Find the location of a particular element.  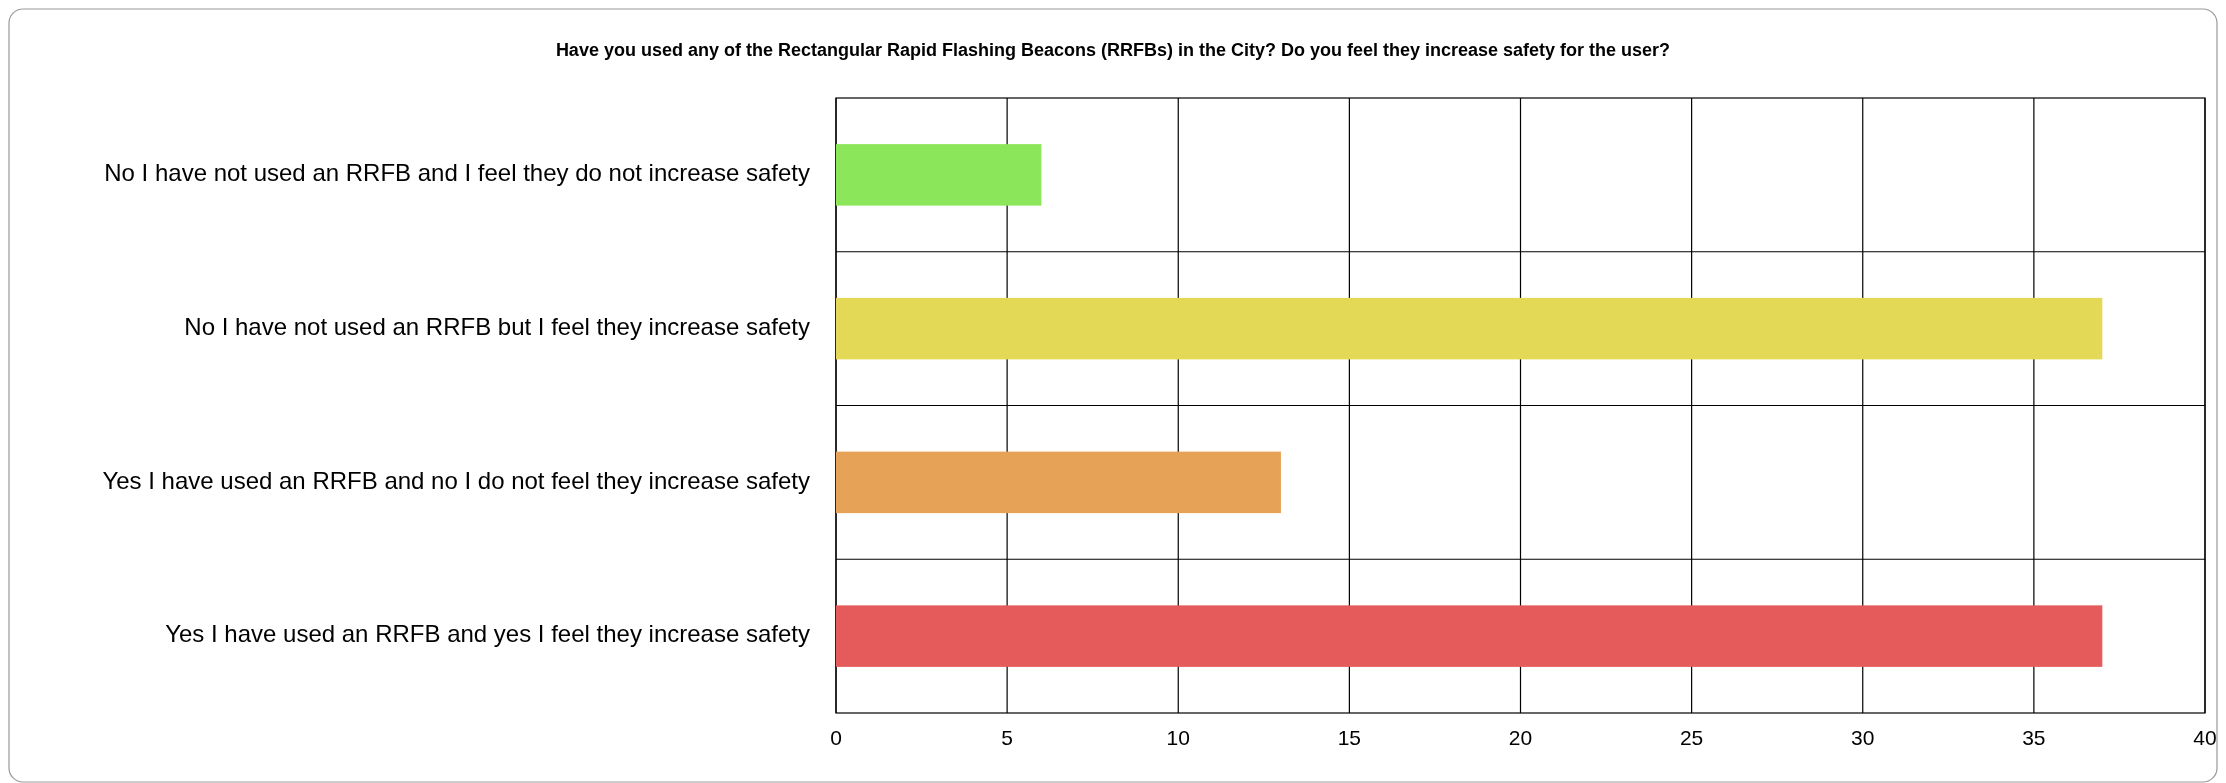

chart-title: Have you used any of the Rectangular Rapid Flashing Beacons (RRFBs) in the City? Do you feel they increase safety for the user? is located at coordinates (1113, 50).